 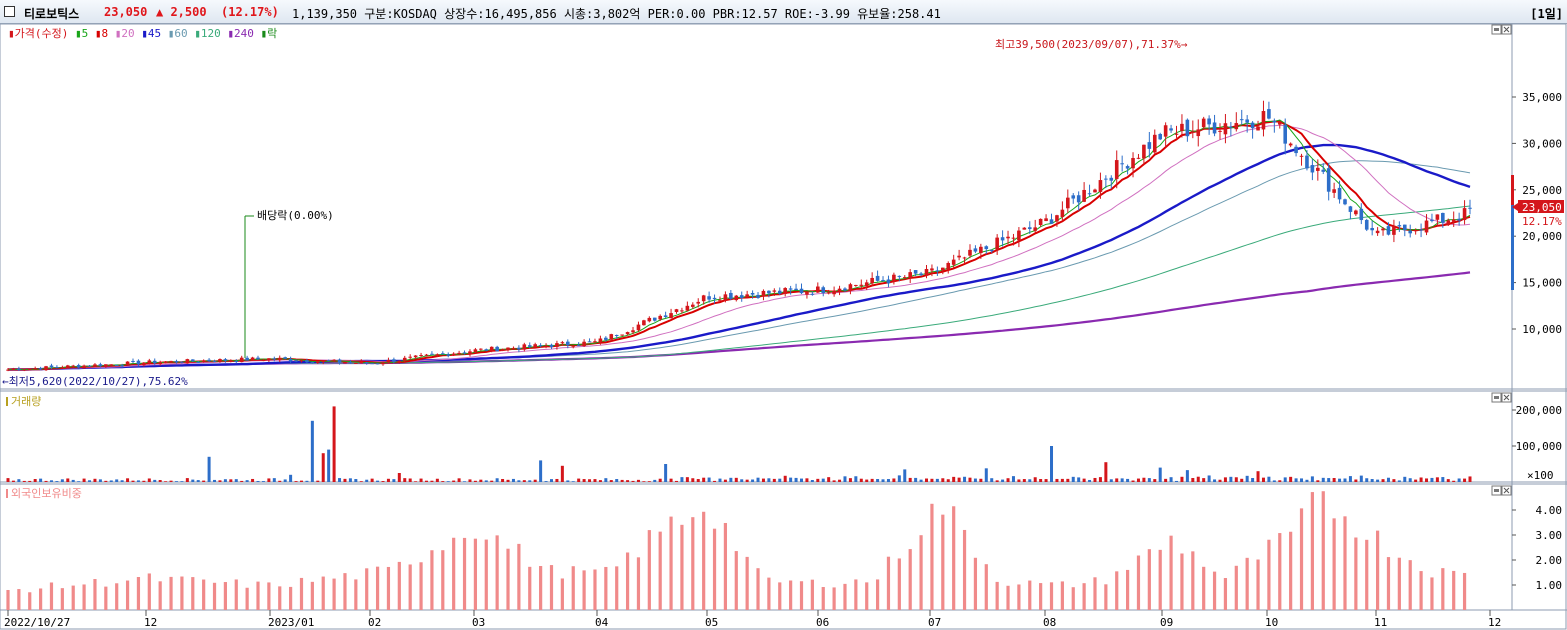 I want to click on foreign-panel-buttons, so click(x=1501, y=490).